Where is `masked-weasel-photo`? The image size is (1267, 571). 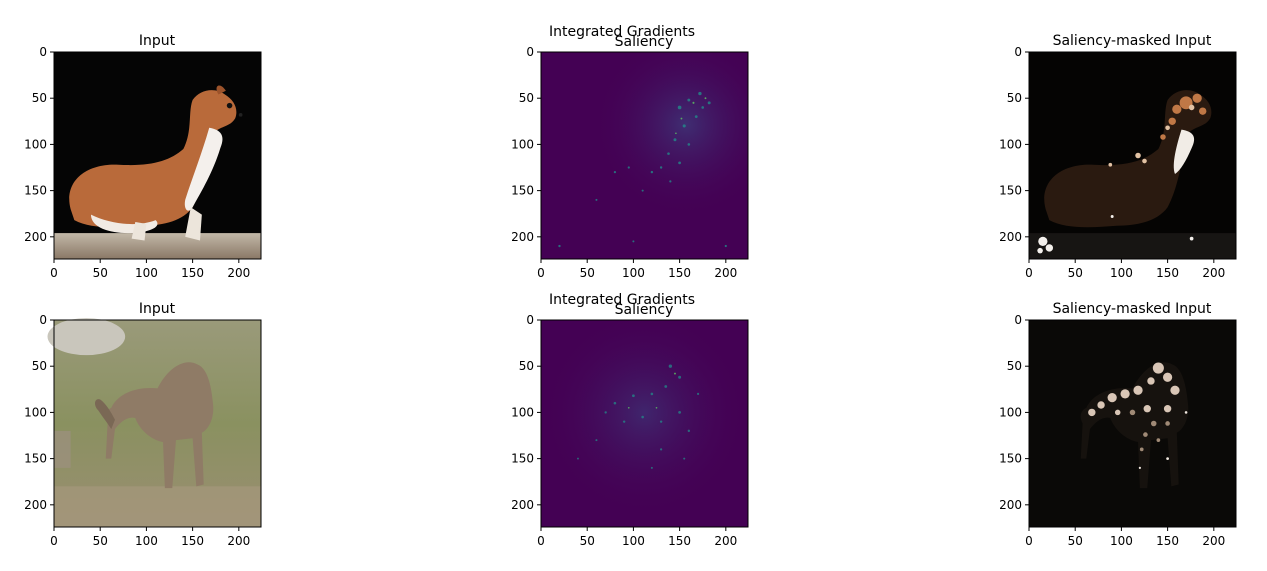
masked-weasel-photo is located at coordinates (1132, 155).